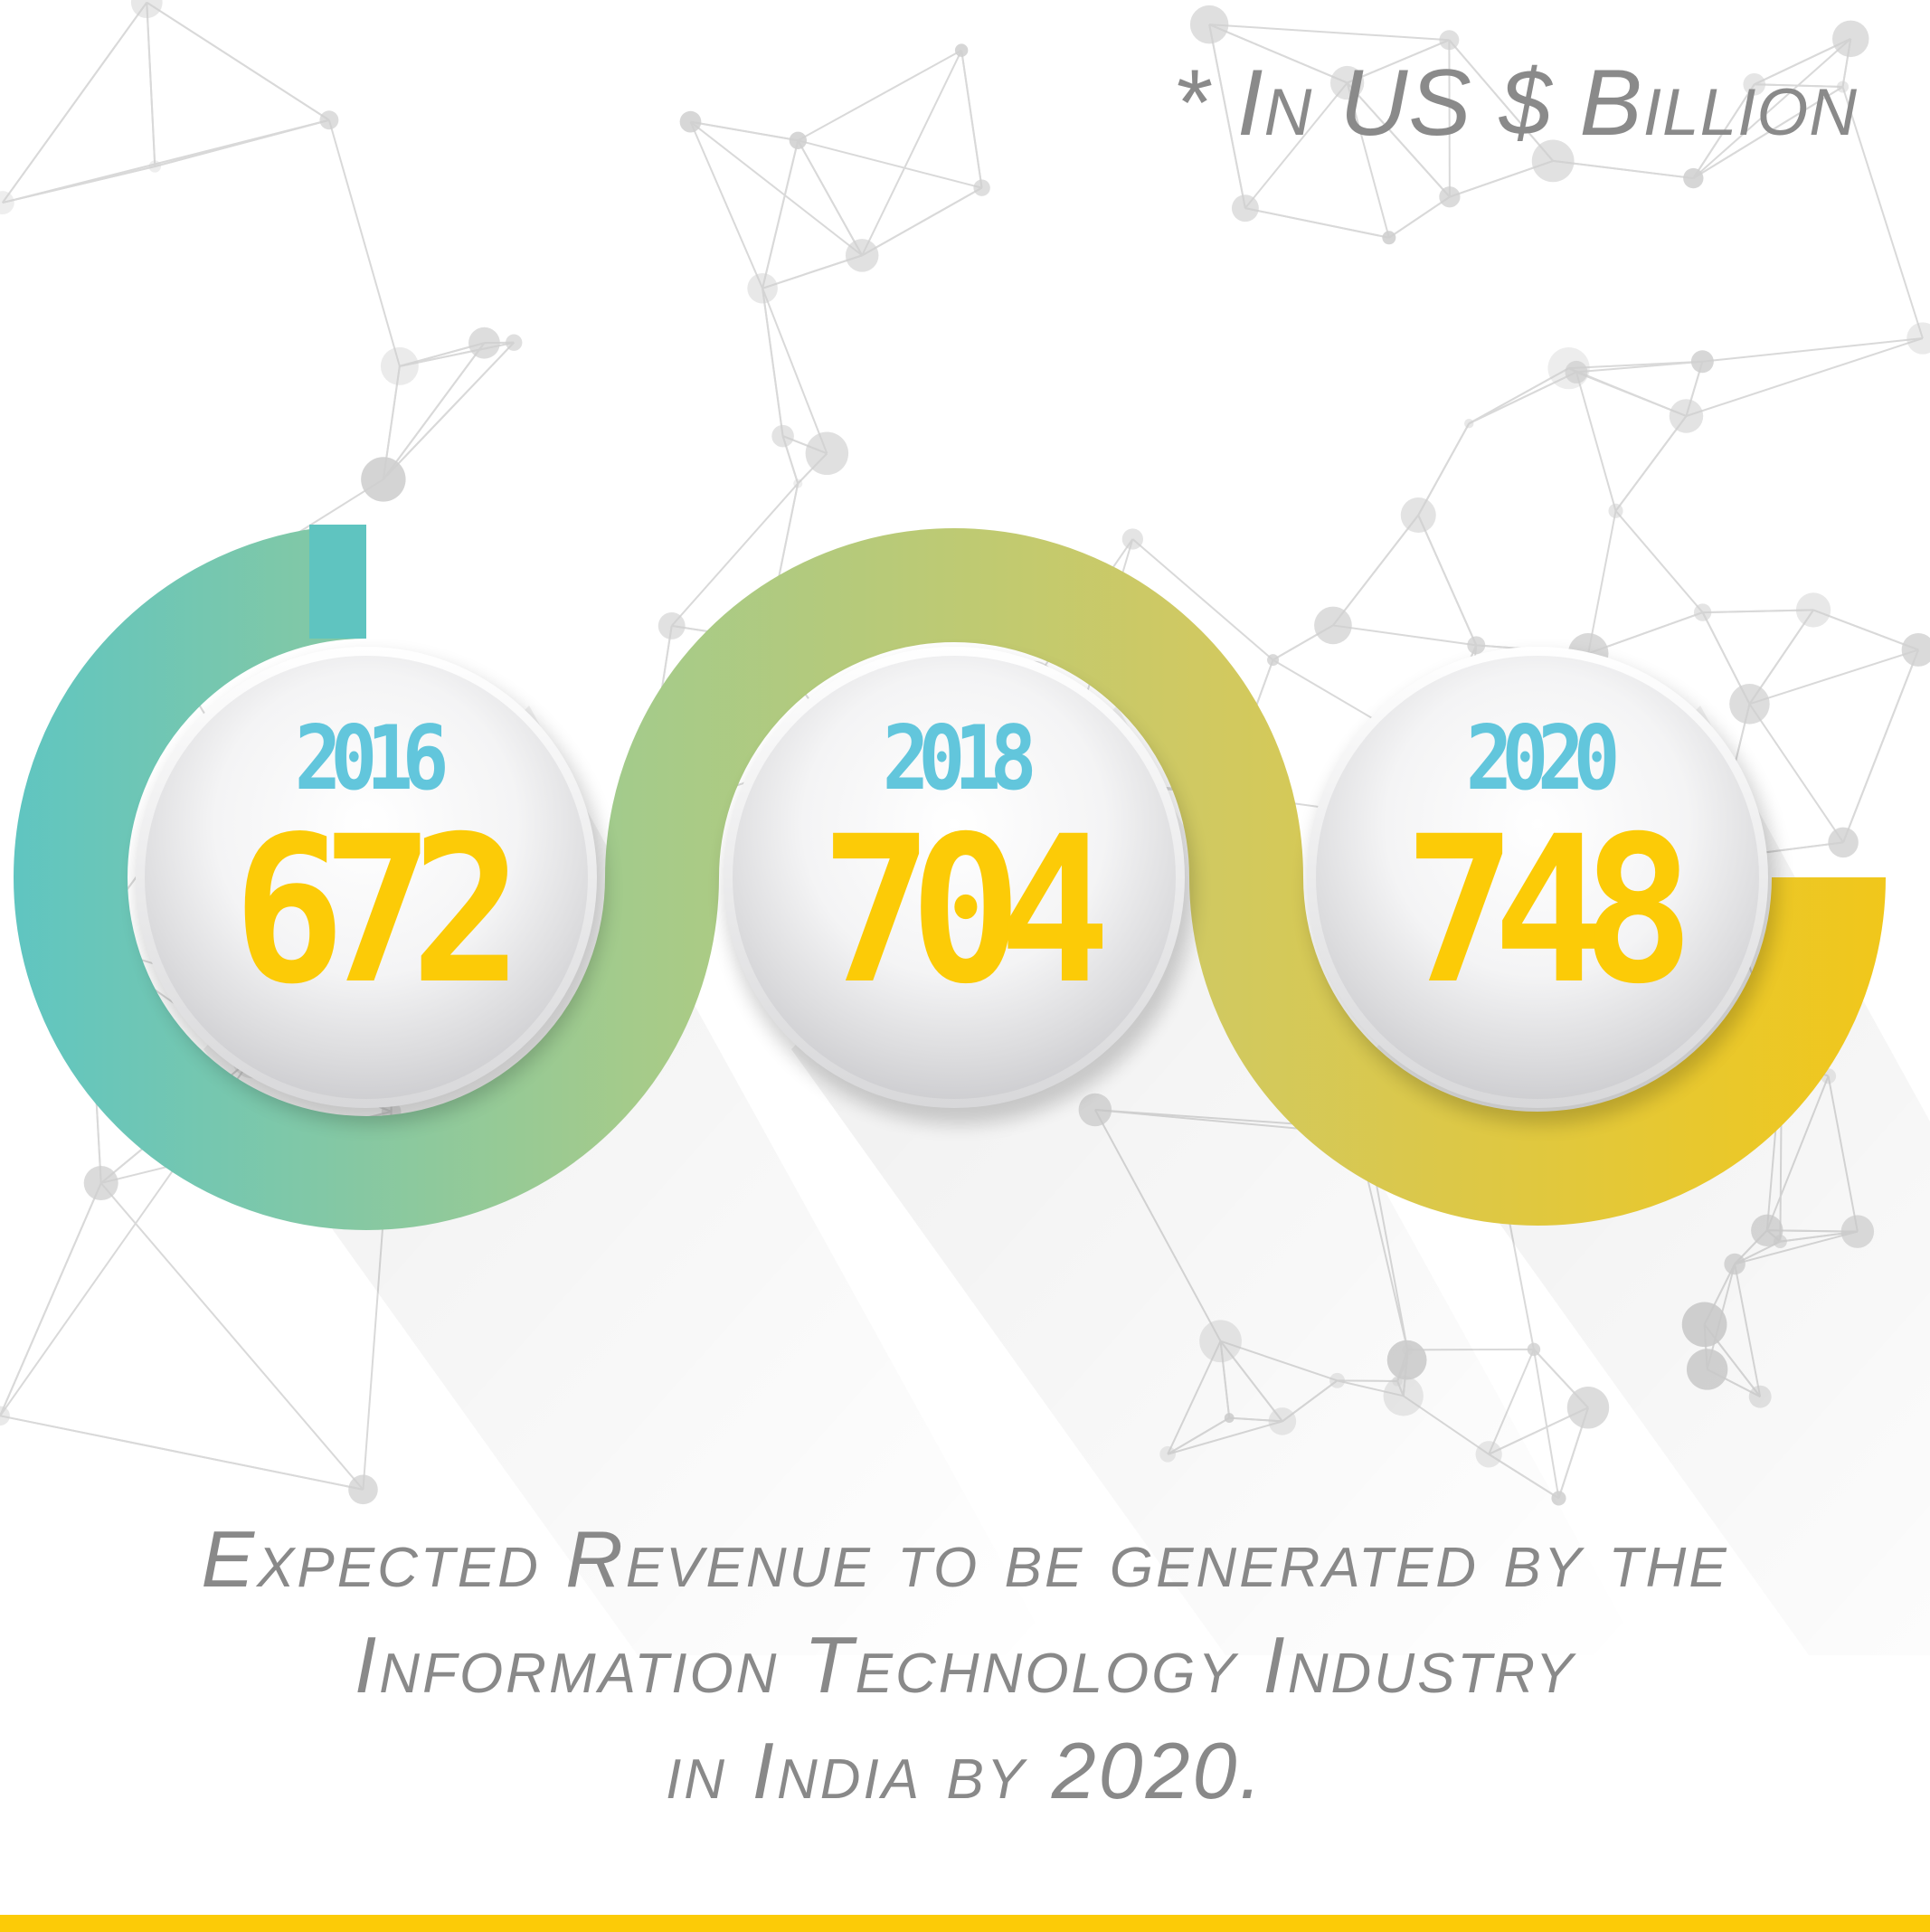 Image resolution: width=1930 pixels, height=1932 pixels. I want to click on disc-2016, so click(367, 878).